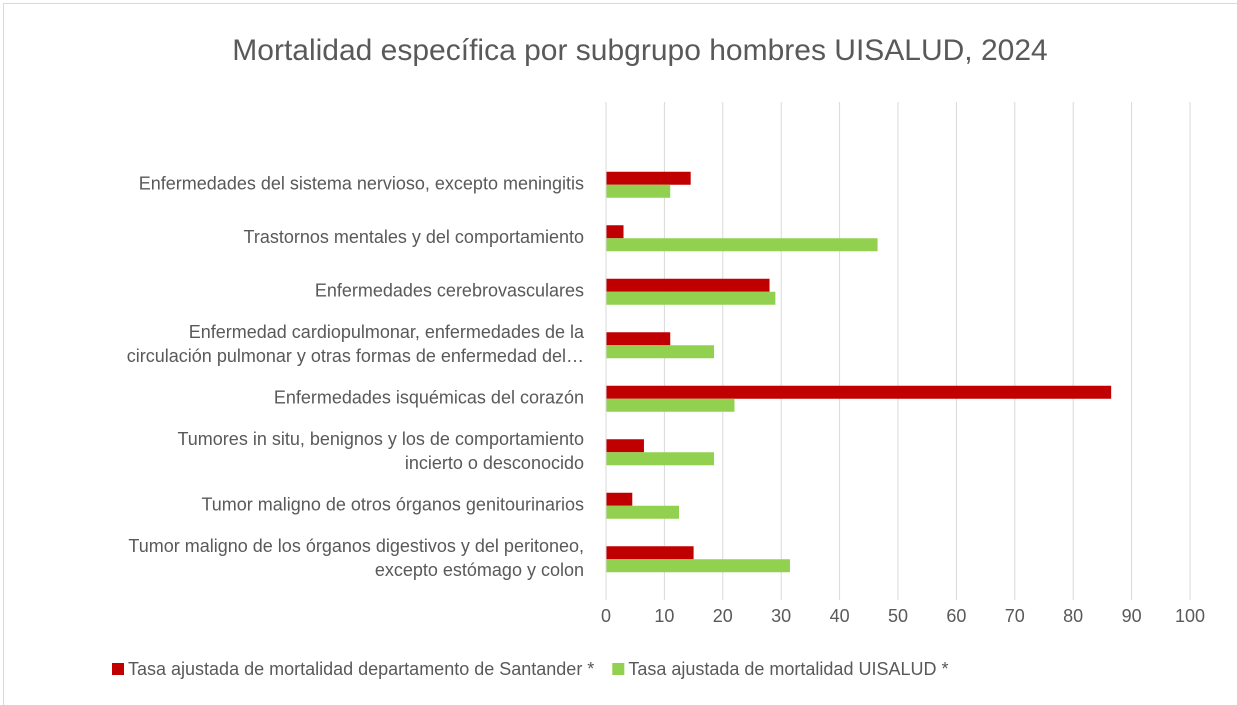 The width and height of the screenshot is (1237, 705). What do you see at coordinates (1015, 616) in the screenshot?
I see `x-tick-label: 70` at bounding box center [1015, 616].